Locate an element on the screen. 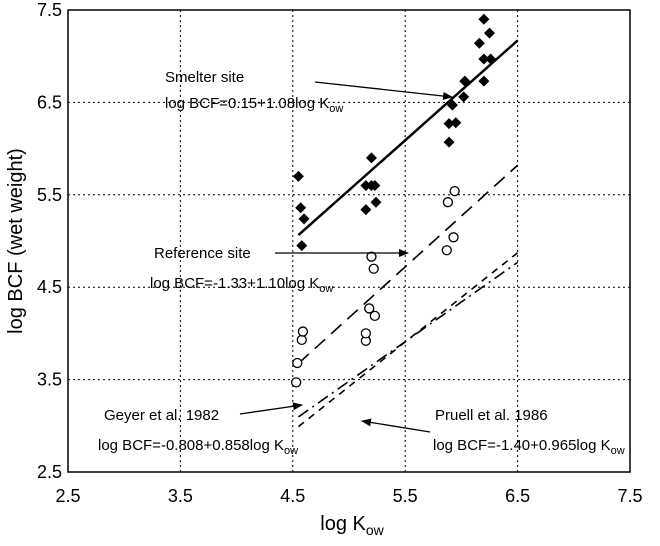 The width and height of the screenshot is (660, 546). annotation-geyer-title: Geyer et al. 1982 is located at coordinates (161, 415).